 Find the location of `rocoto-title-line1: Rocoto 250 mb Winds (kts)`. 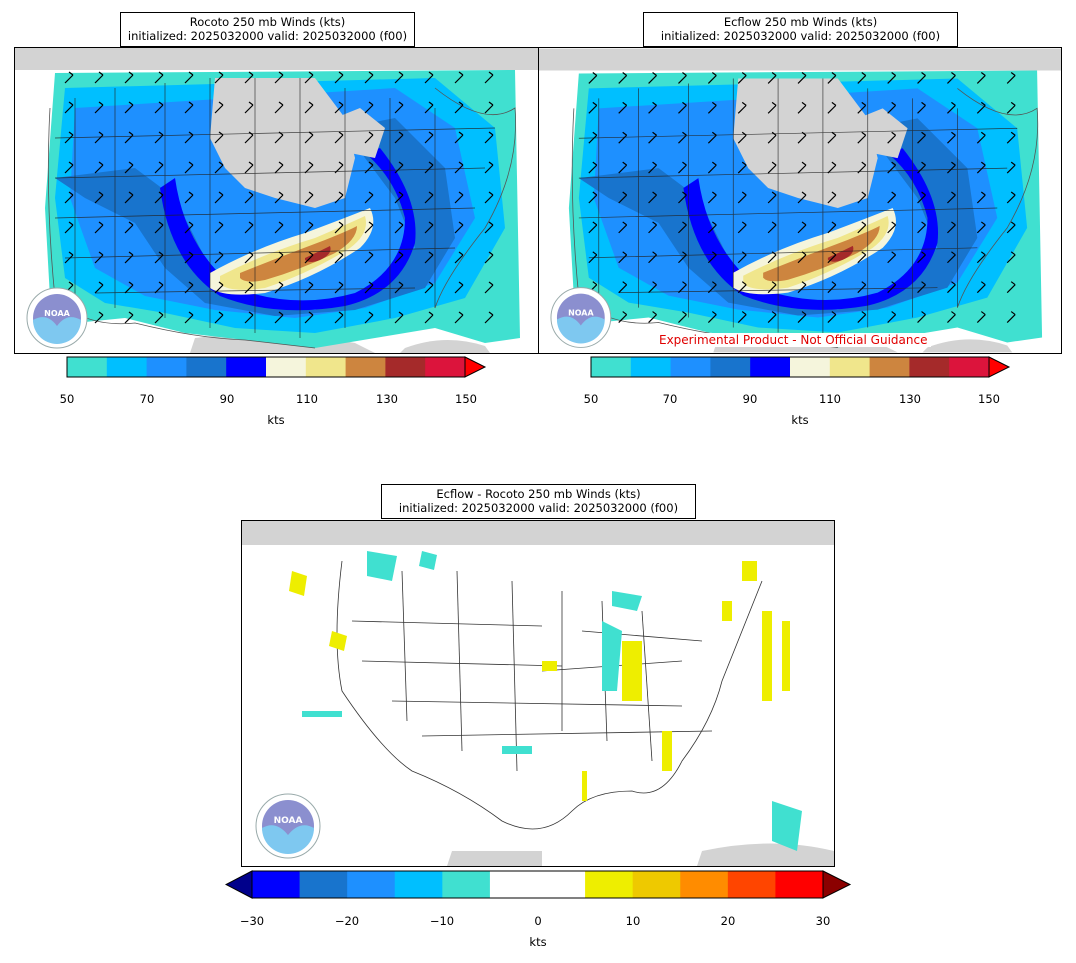

rocoto-title-line1: Rocoto 250 mb Winds (kts) is located at coordinates (267, 22).